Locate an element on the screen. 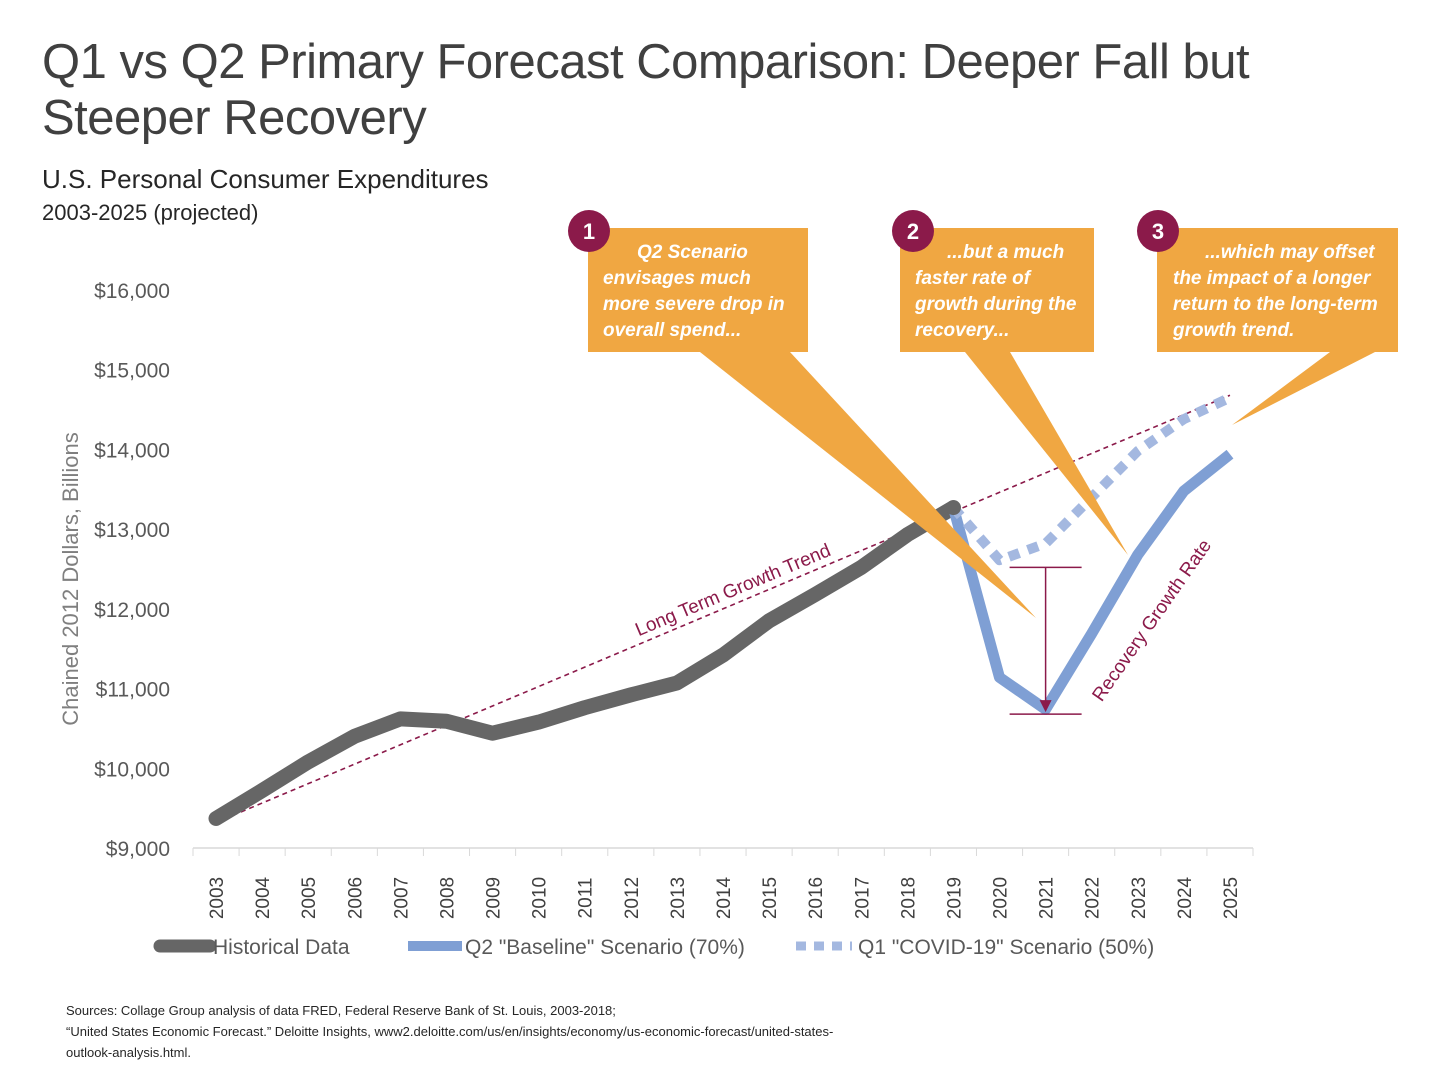  x-tick-label: 2011 is located at coordinates (586, 898).